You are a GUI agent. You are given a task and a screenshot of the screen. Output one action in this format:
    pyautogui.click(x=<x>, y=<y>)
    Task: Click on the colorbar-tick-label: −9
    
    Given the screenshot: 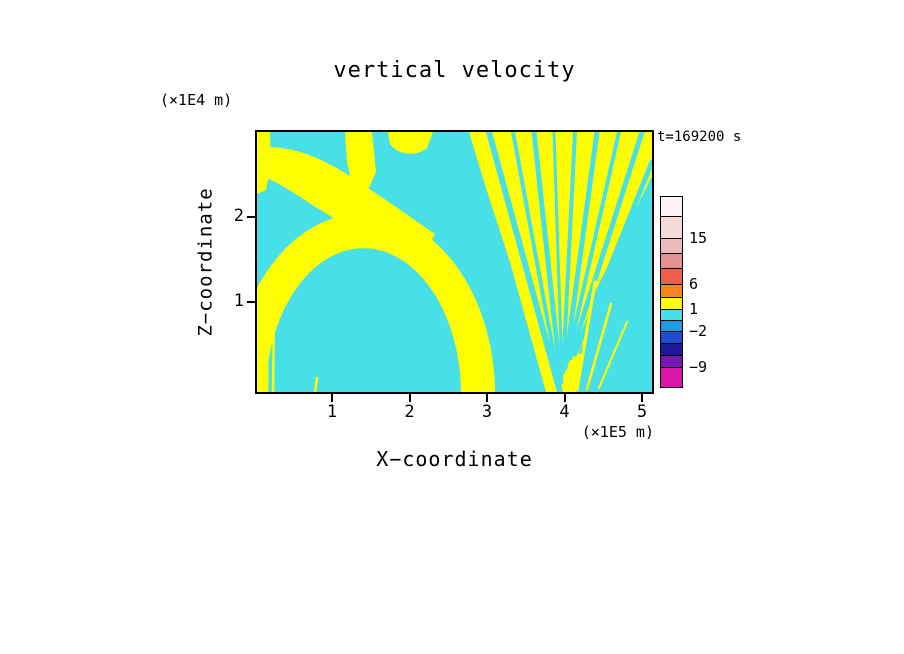 What is the action you would take?
    pyautogui.click(x=698, y=367)
    